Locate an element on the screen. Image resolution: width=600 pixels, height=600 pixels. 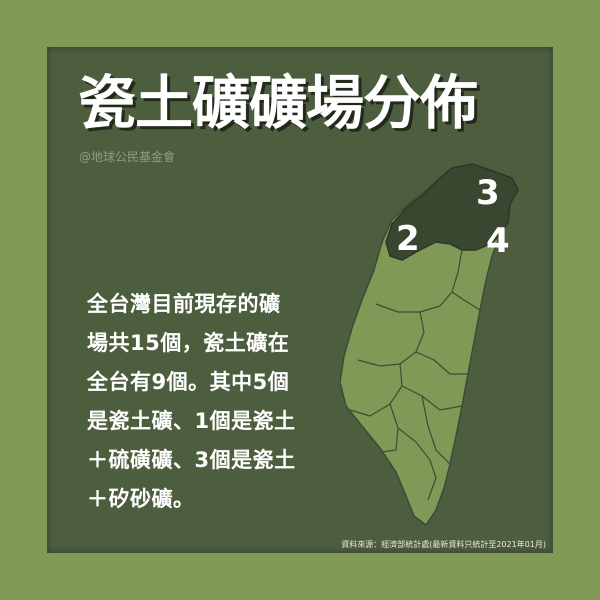
paragraph-line: 全台灣目前現存的礦 is located at coordinates (184, 304).